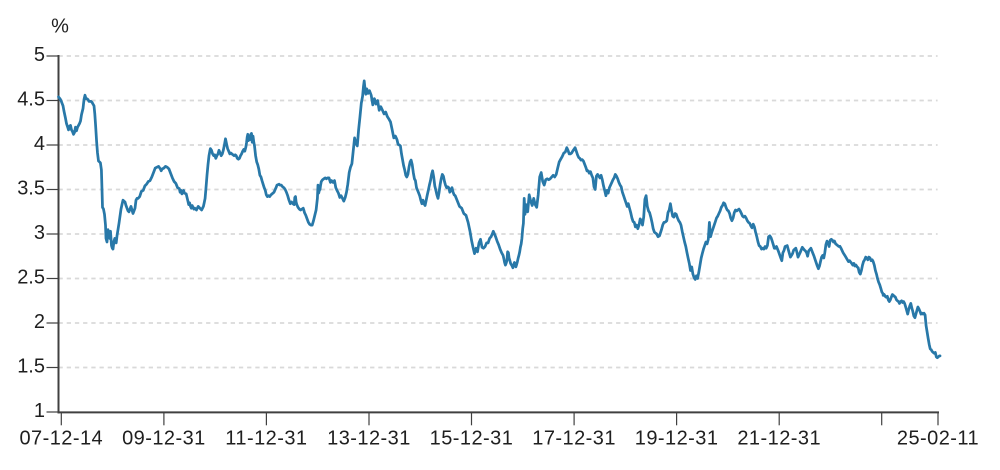 The width and height of the screenshot is (1000, 470). What do you see at coordinates (39, 322) in the screenshot?
I see `svg-text: 2` at bounding box center [39, 322].